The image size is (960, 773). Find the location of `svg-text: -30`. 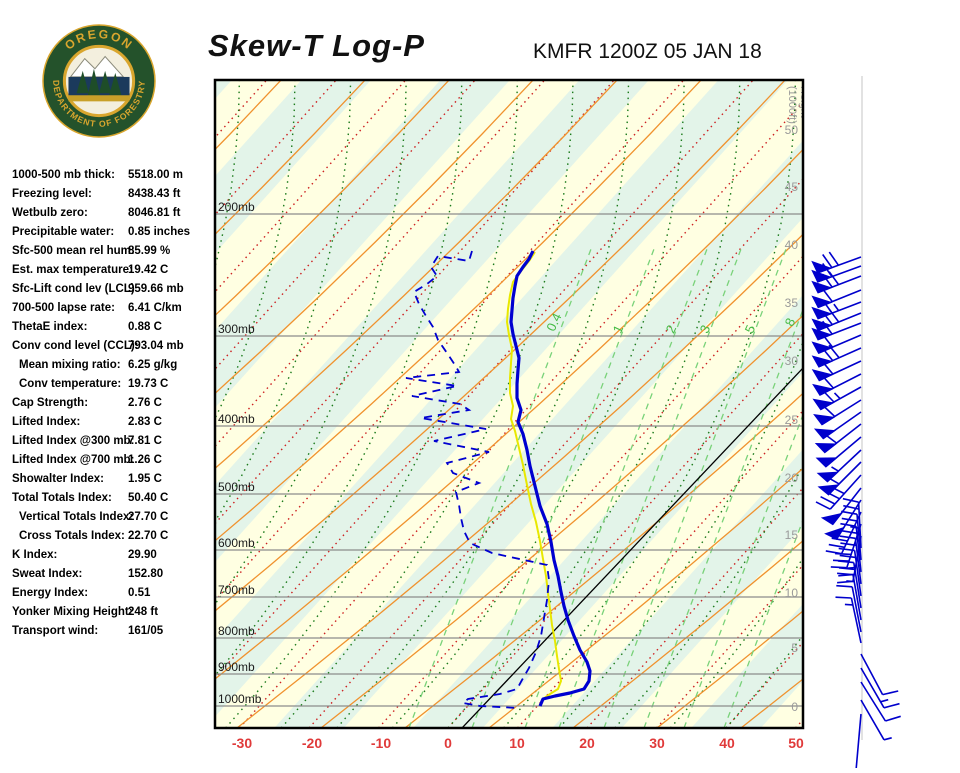

svg-text: -30 is located at coordinates (242, 743).